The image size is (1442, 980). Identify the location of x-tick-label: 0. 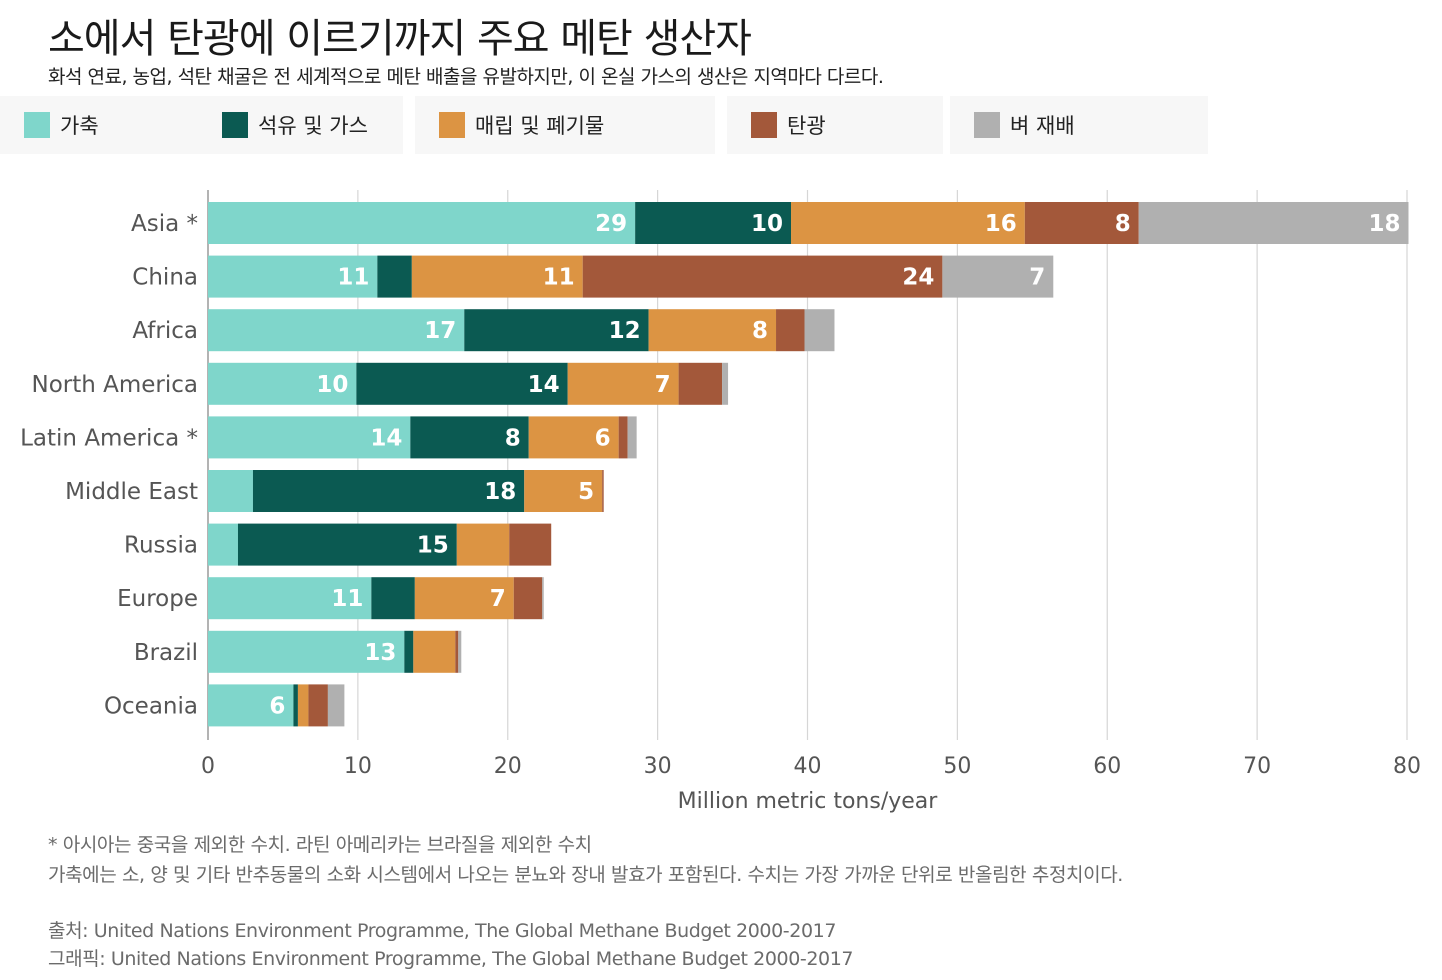
(208, 766).